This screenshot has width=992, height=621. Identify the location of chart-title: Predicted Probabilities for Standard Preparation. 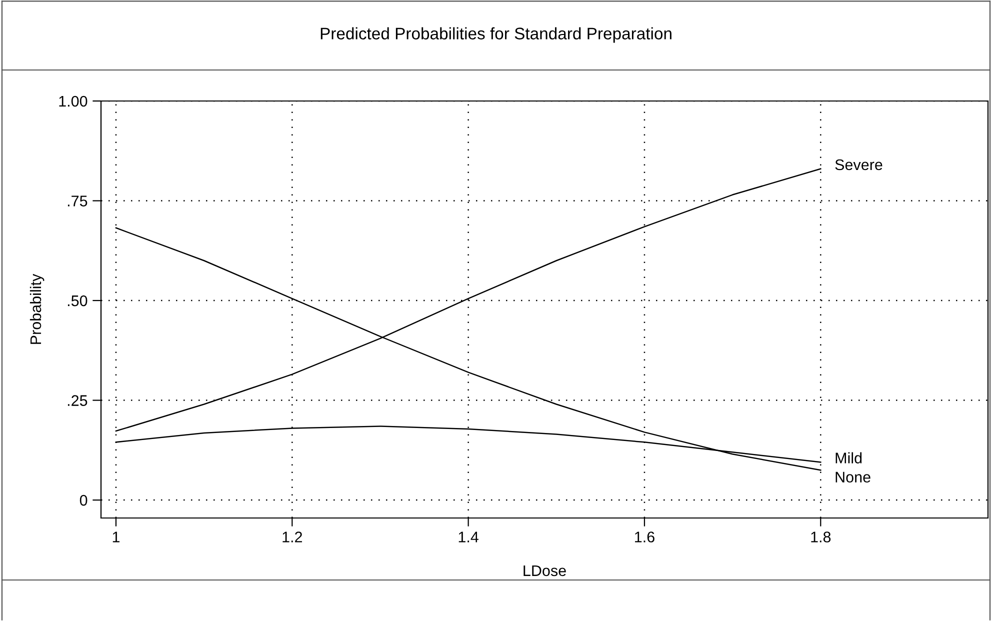
(496, 35).